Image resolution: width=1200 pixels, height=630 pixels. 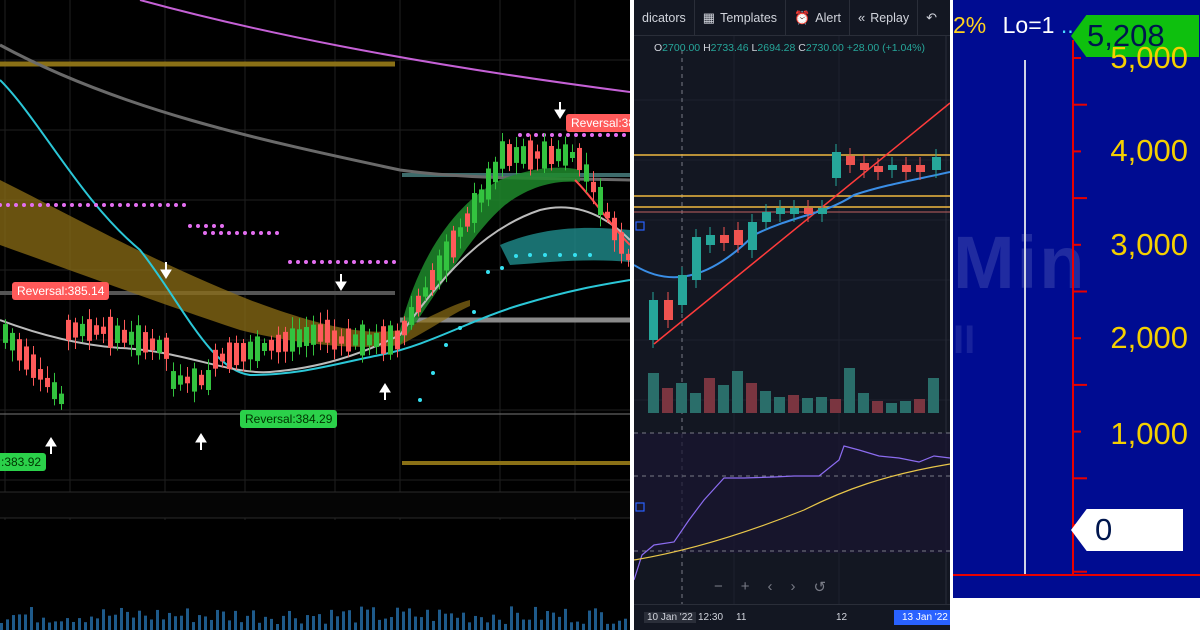 I want to click on replay-button: « Replay, so click(x=884, y=18).